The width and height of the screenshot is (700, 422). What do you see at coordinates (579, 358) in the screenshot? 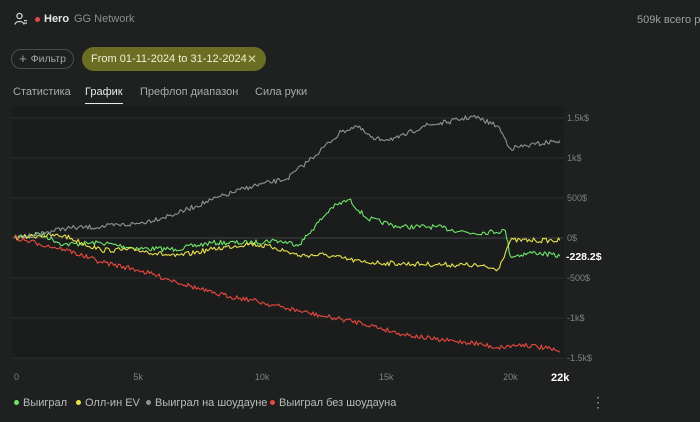
I see `y-tick-label: -1.5k$` at bounding box center [579, 358].